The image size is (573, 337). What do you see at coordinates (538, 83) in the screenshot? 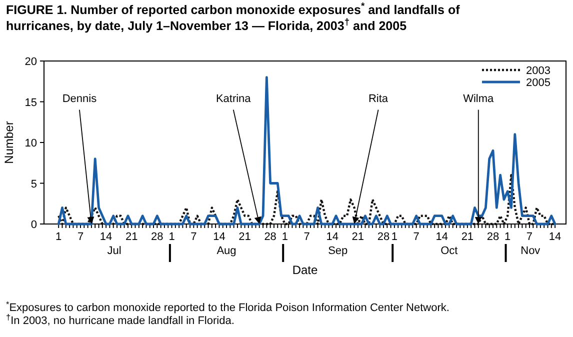
I see `legend-label: 2005` at bounding box center [538, 83].